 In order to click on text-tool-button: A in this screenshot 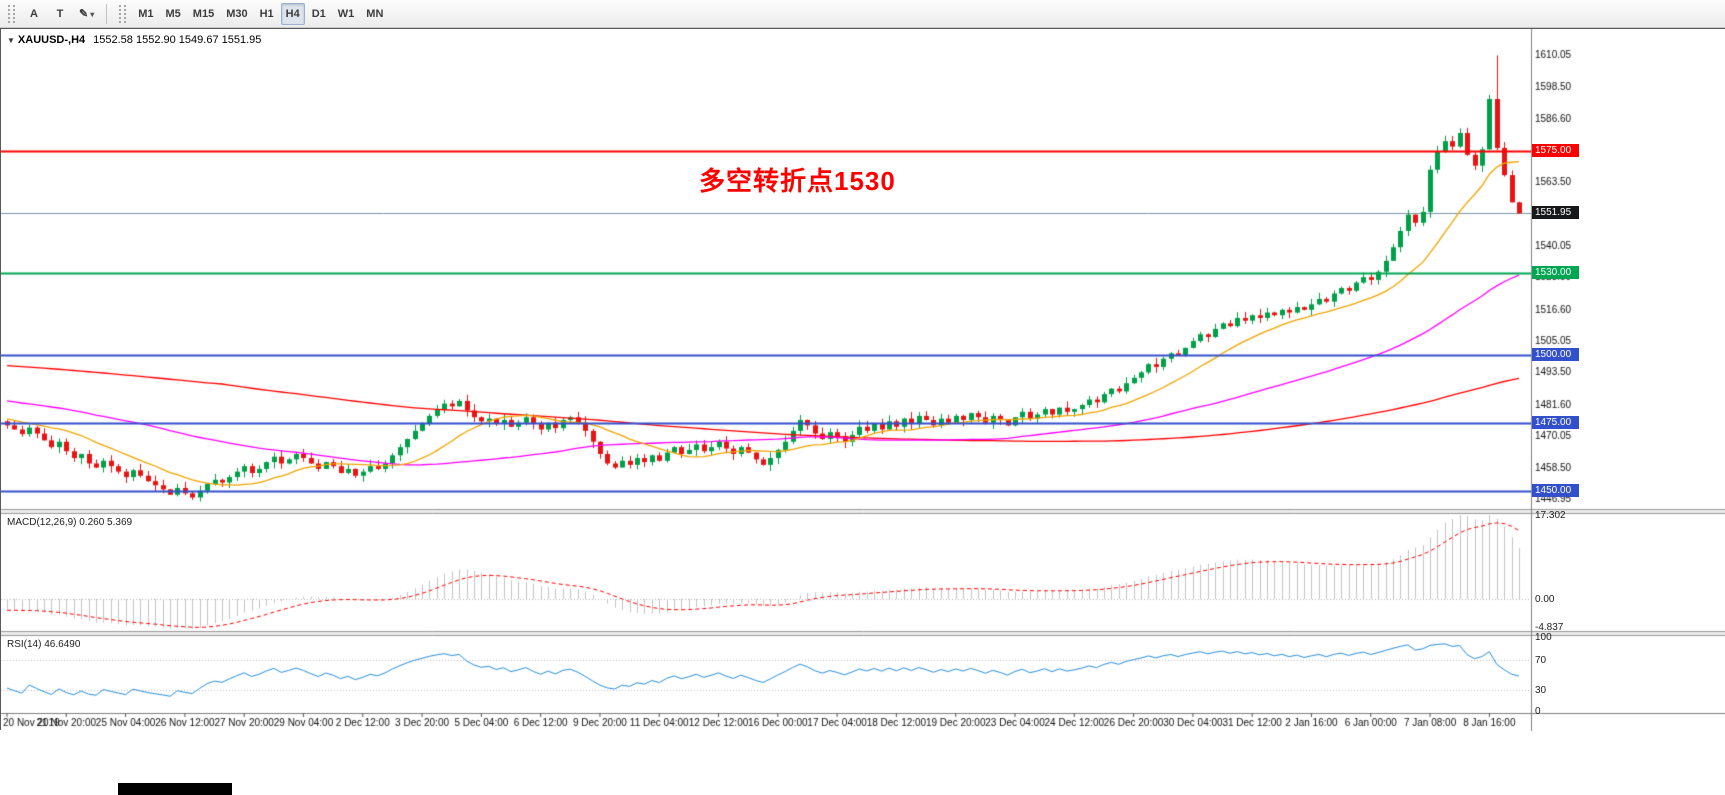, I will do `click(34, 14)`.